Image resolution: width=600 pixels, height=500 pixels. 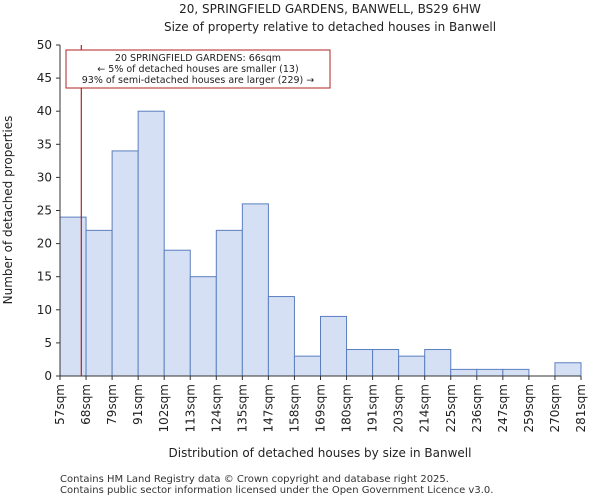 I want to click on bar-135sqm, so click(x=255, y=290).